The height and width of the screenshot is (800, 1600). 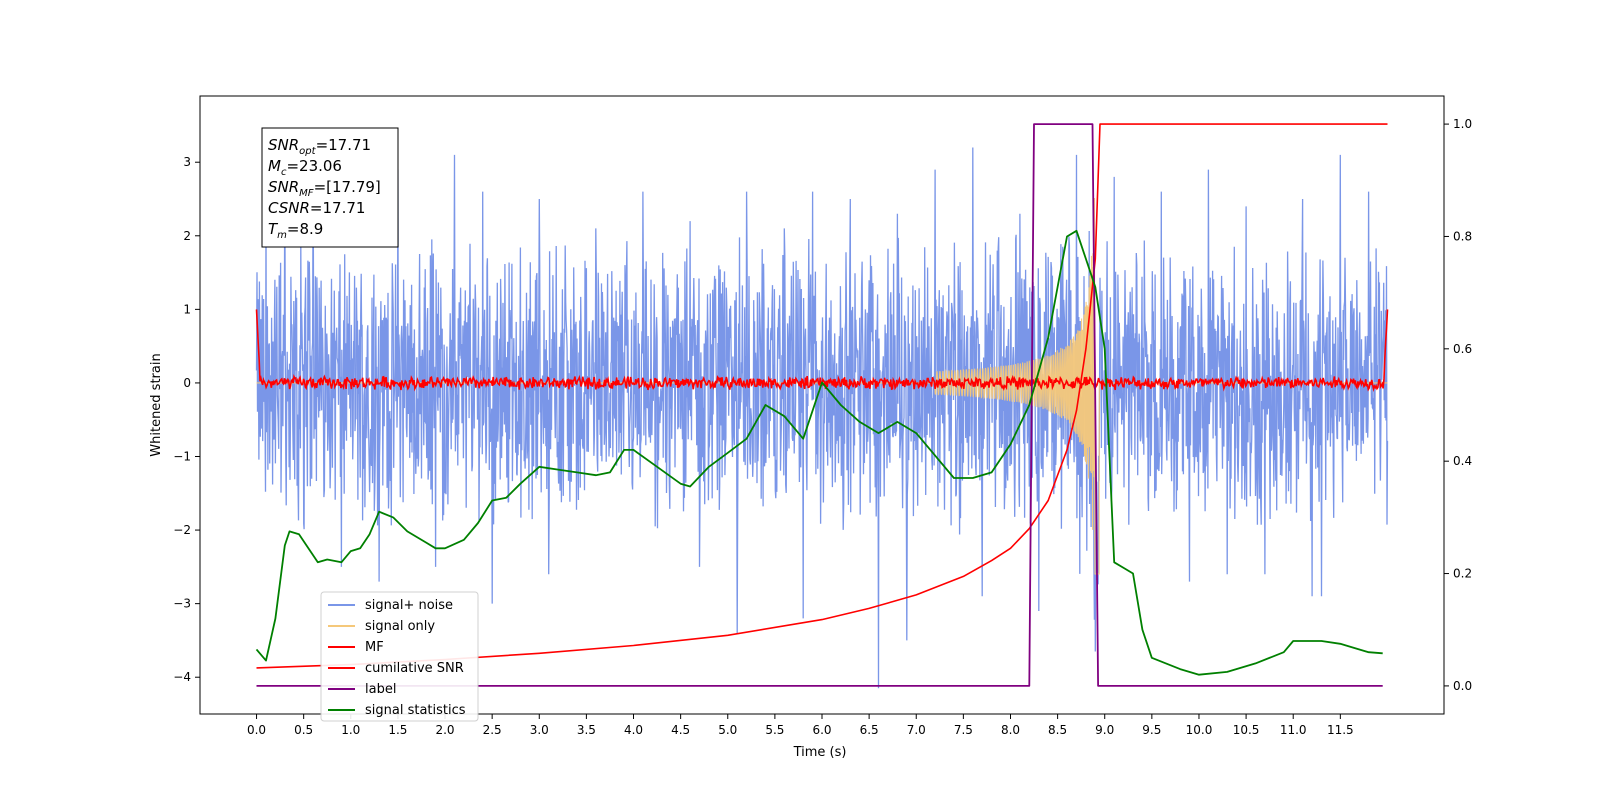 I want to click on x-tick-label: 5.0, so click(x=727, y=730).